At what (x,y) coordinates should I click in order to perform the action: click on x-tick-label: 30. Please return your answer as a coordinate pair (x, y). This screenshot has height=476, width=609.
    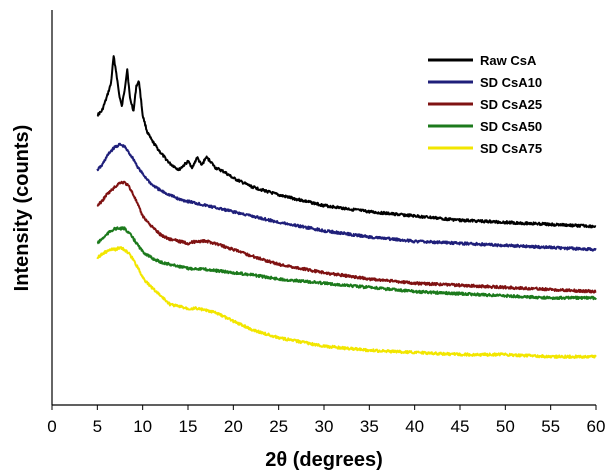
    Looking at the image, I should click on (324, 426).